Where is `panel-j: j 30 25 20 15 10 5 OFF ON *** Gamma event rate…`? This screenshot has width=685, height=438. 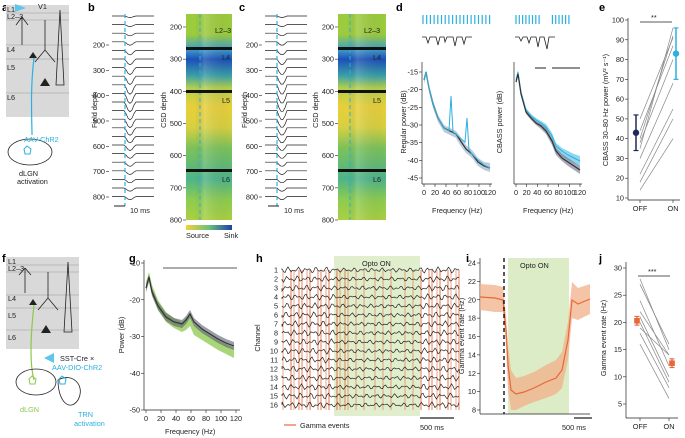 panel-j: j 30 25 20 15 10 5 OFF ON *** Gamma event rate… is located at coordinates (638, 342).